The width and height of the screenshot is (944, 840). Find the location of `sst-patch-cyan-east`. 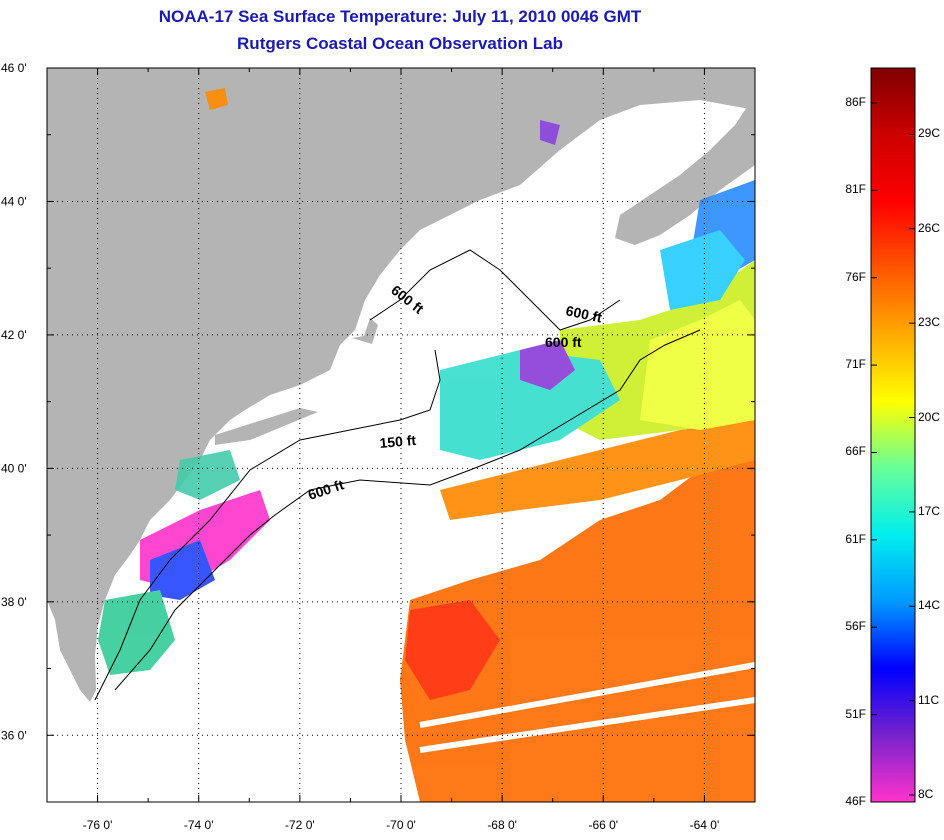

sst-patch-cyan-east is located at coordinates (702, 270).